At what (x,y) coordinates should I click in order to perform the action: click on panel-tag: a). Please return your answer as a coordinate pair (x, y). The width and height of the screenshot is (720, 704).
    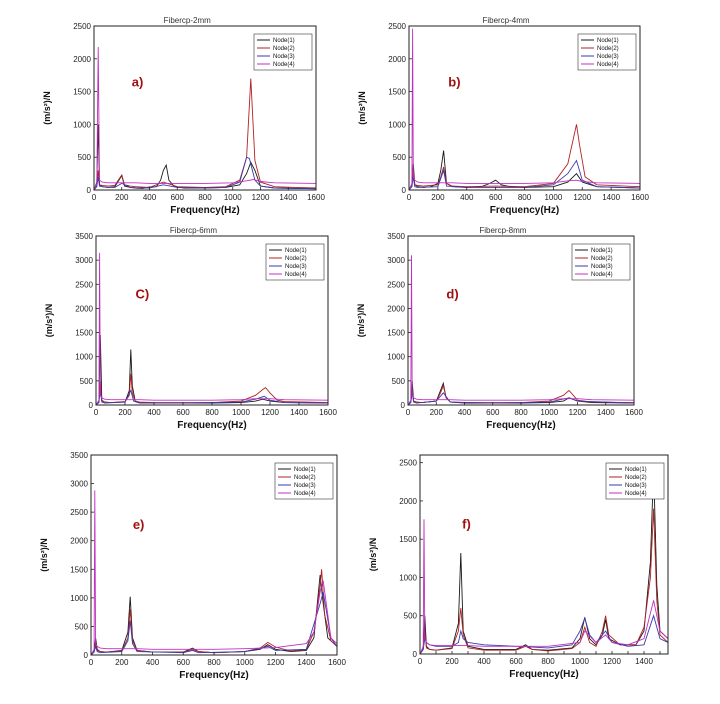
    Looking at the image, I should click on (138, 82).